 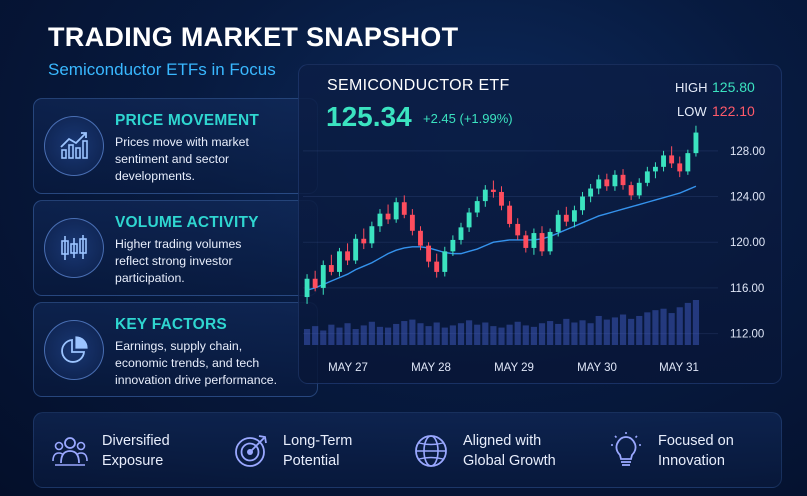 What do you see at coordinates (733, 111) in the screenshot?
I see `low-value: 122.10` at bounding box center [733, 111].